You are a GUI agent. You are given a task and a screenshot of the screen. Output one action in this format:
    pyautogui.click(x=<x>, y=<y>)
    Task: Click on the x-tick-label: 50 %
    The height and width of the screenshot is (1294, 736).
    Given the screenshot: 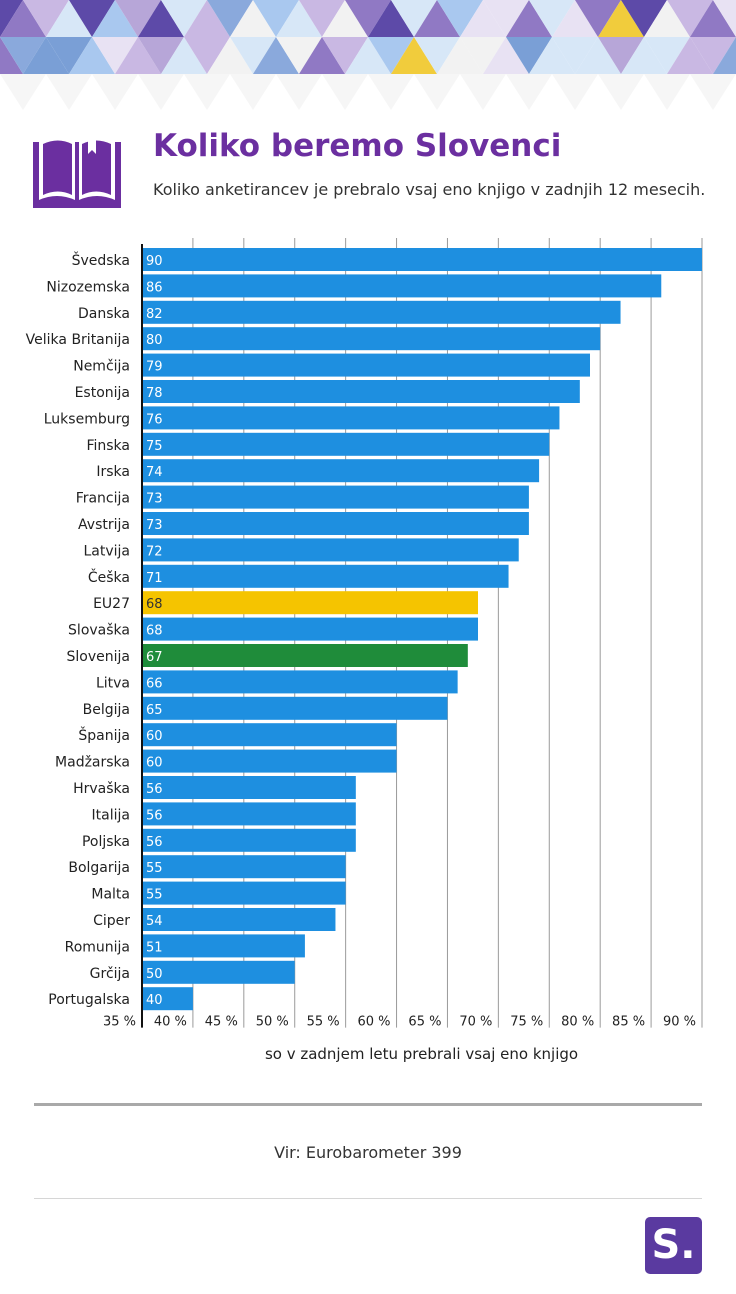 What is the action you would take?
    pyautogui.click(x=272, y=1022)
    